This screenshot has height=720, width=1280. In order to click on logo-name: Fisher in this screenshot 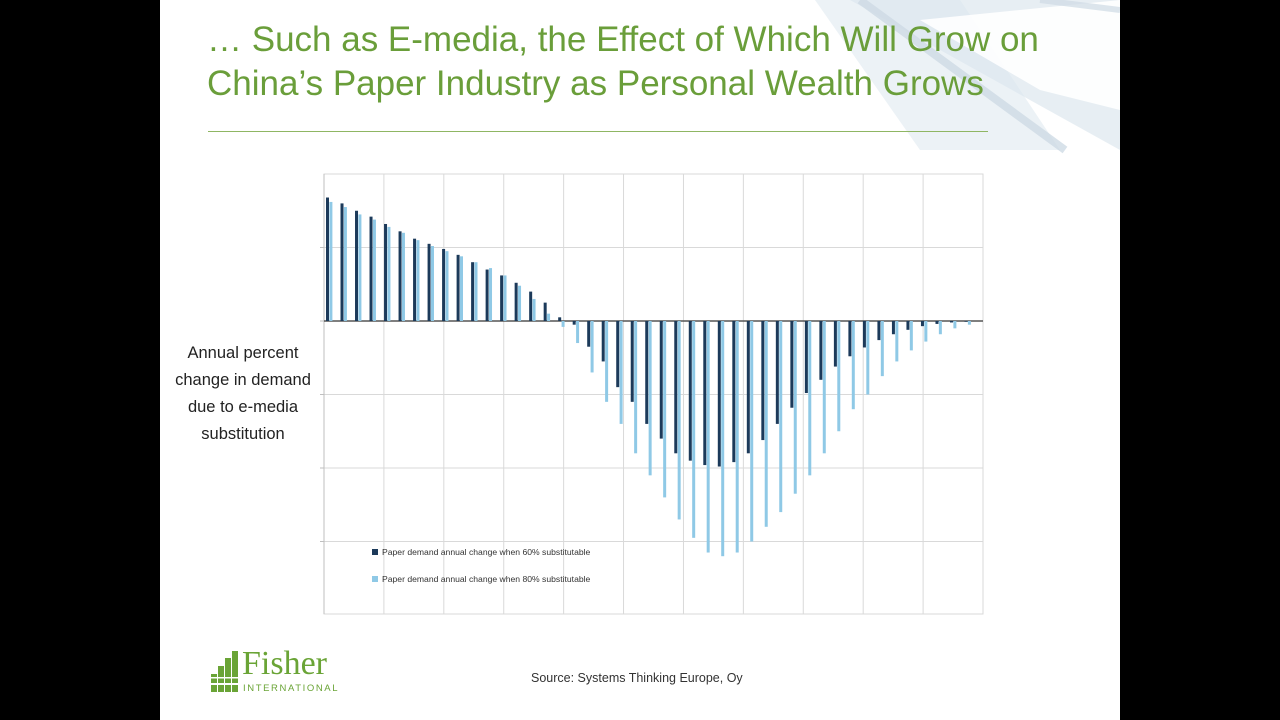, I will do `click(284, 663)`.